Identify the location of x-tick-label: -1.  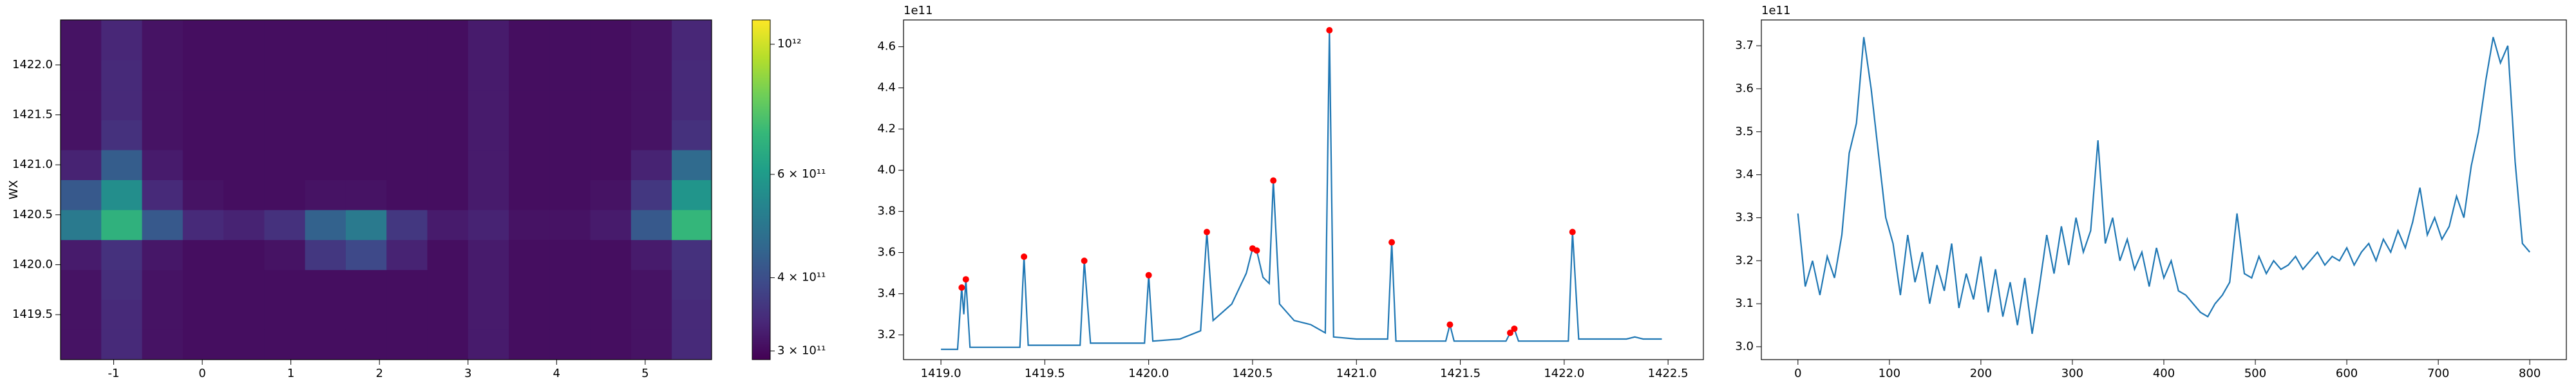
(114, 373).